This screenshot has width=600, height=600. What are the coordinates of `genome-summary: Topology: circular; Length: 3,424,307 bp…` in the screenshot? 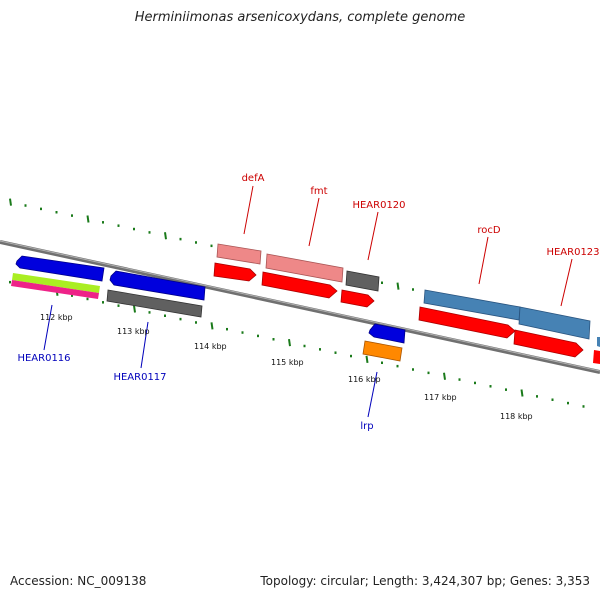 It's located at (425, 581).